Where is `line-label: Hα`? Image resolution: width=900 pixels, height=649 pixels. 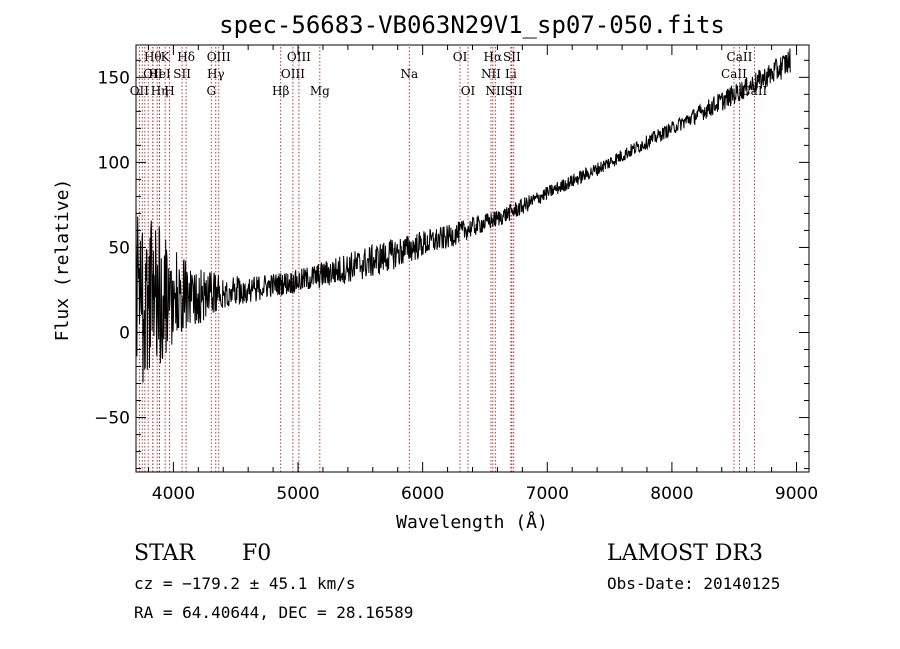 line-label: Hα is located at coordinates (493, 57).